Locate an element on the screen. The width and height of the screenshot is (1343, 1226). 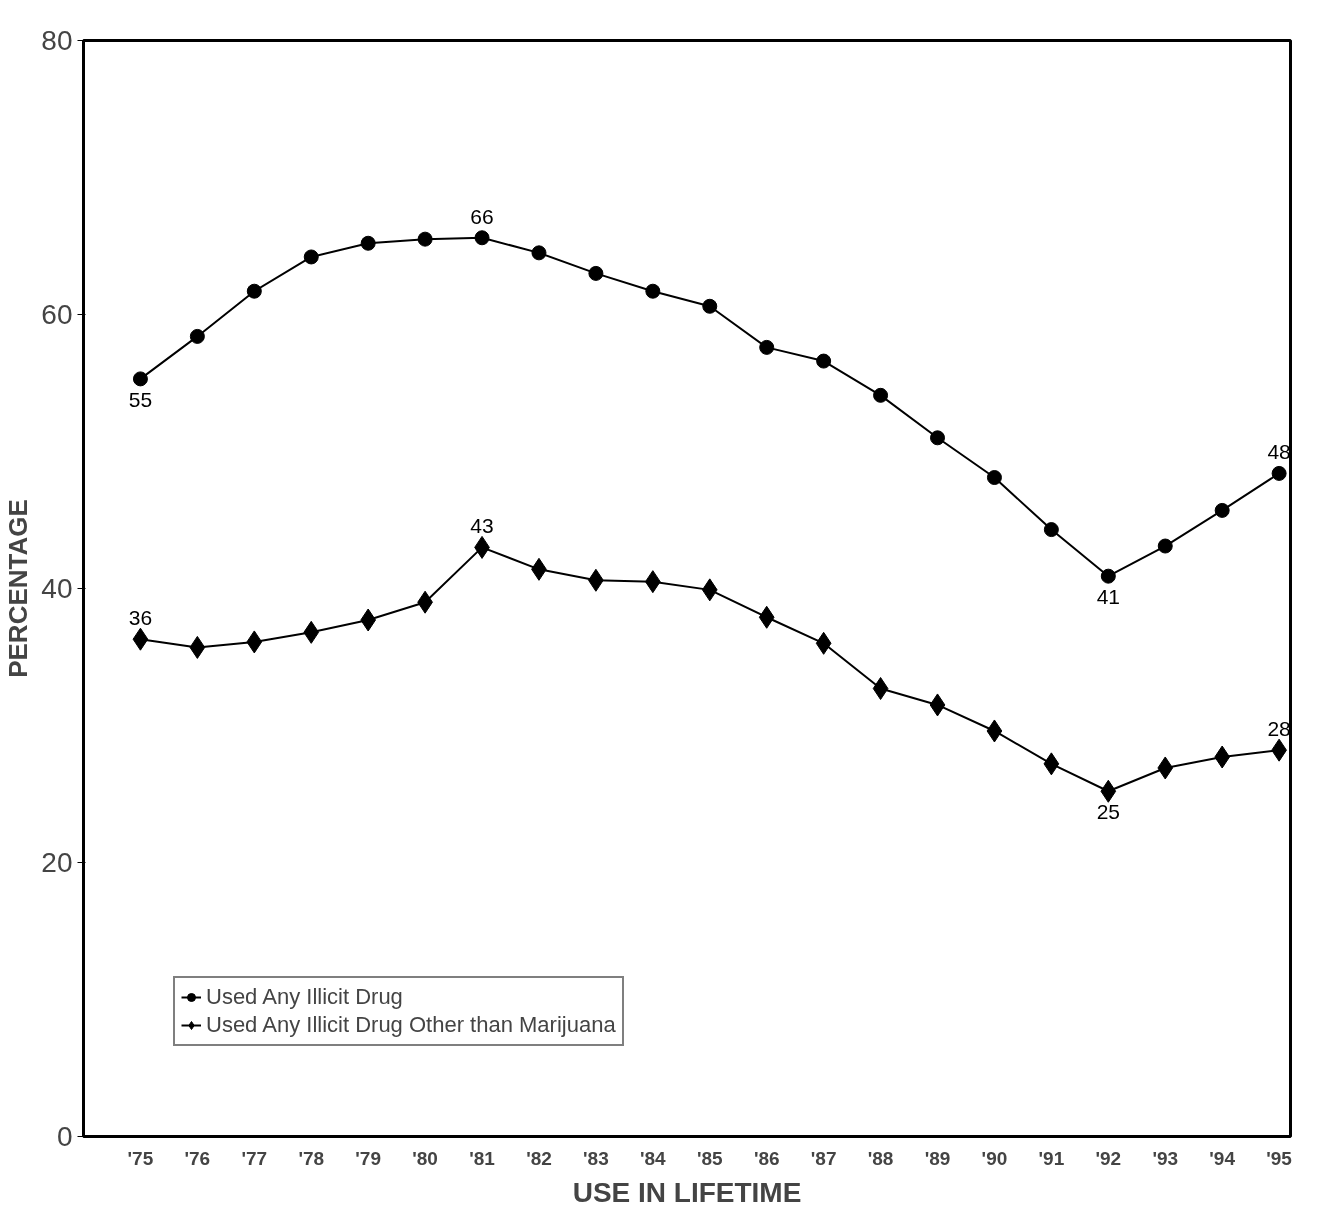
data-label: 43 is located at coordinates (482, 526).